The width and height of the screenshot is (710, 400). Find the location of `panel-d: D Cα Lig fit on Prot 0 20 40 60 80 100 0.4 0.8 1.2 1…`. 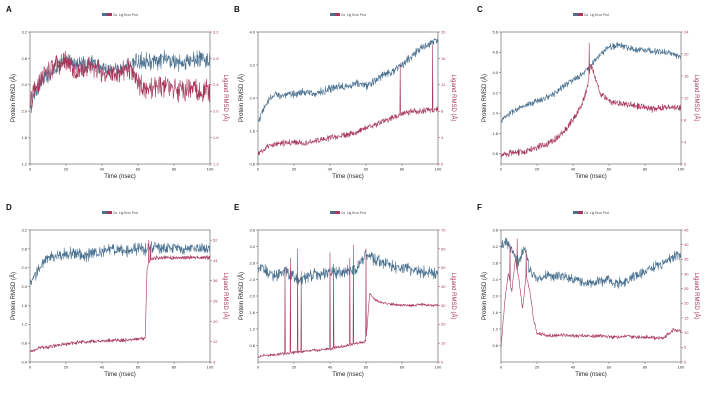

panel-d: D Cα Lig fit on Prot 0 20 40 60 80 100 0.4 0.8 1.2 1… is located at coordinates (117, 290).